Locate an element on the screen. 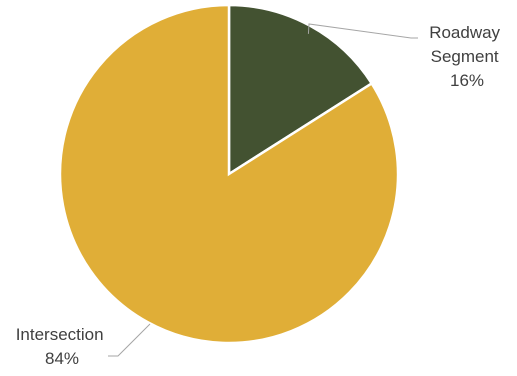 This screenshot has height=376, width=517. leader-line-intersection is located at coordinates (129, 340).